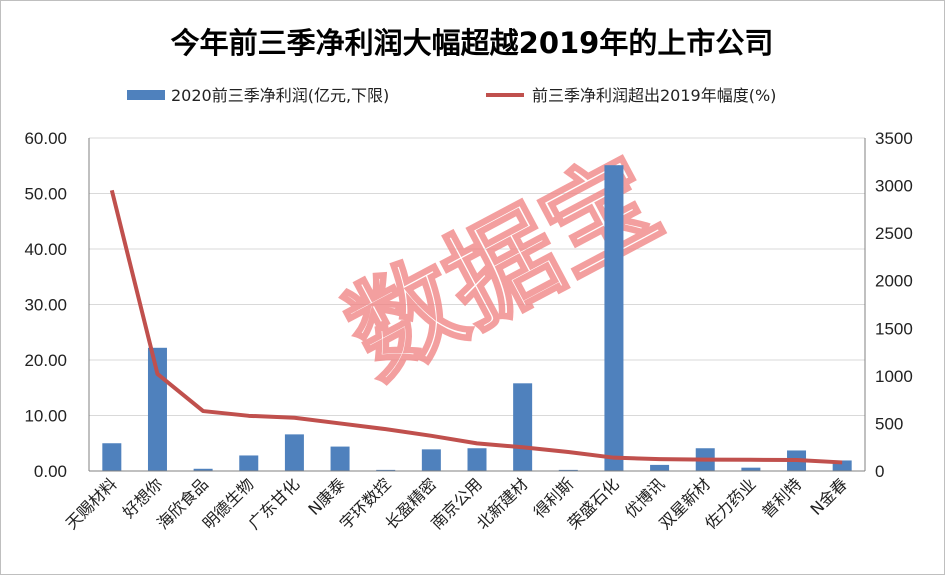 The image size is (945, 575). Describe the element at coordinates (894, 328) in the screenshot. I see `right-tick-label: 1500` at that location.